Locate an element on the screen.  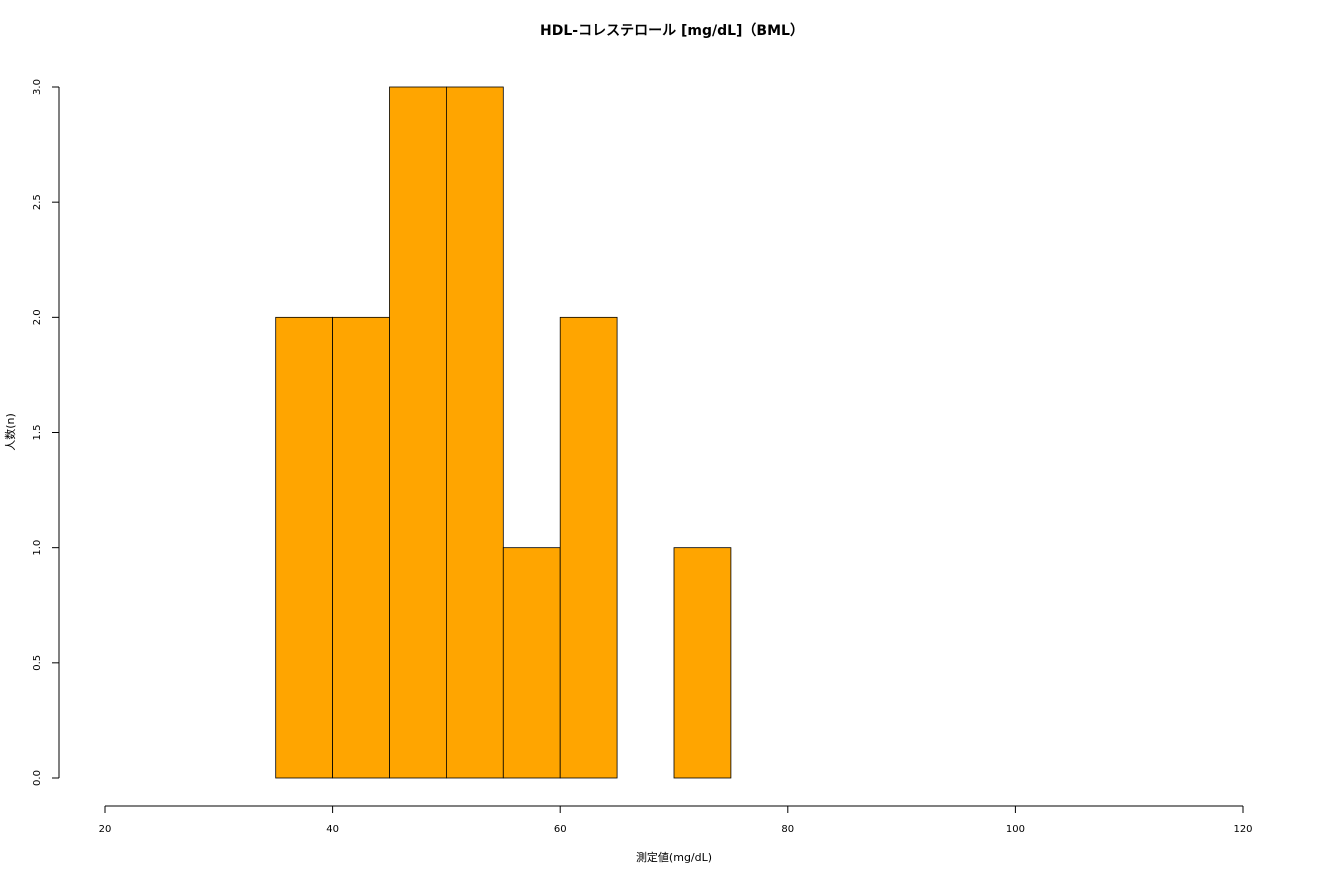
y-tick-label: 1.0 is located at coordinates (37, 548).